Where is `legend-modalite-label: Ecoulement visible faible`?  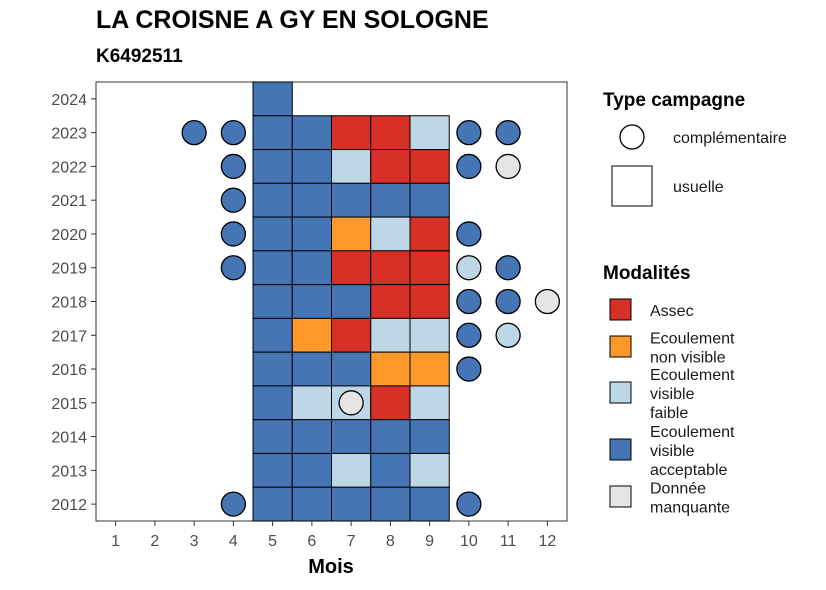 legend-modalite-label: Ecoulement visible faible is located at coordinates (692, 394).